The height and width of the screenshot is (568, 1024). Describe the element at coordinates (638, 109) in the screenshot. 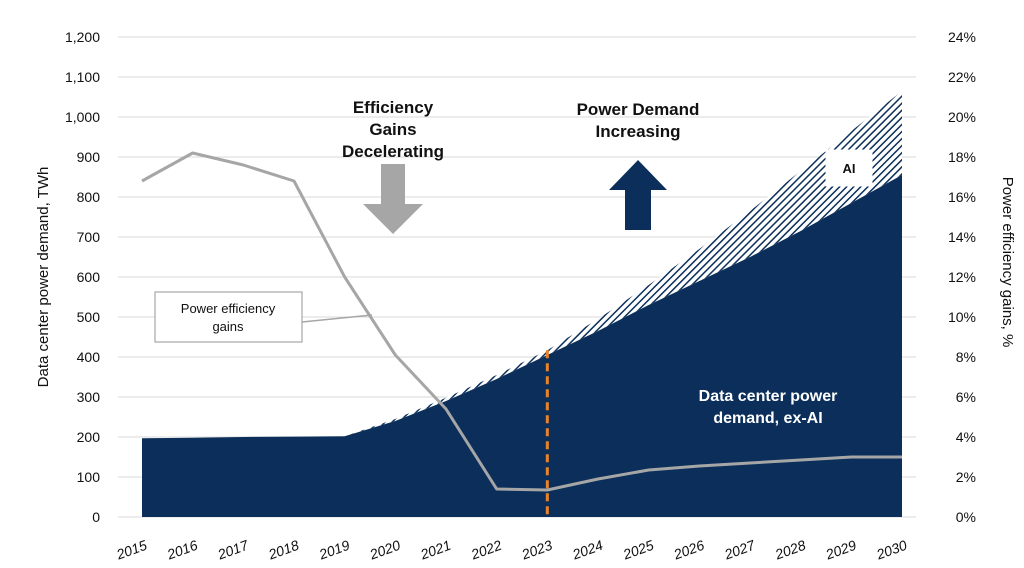

I see `demand-title-line-1: Power Demand` at that location.